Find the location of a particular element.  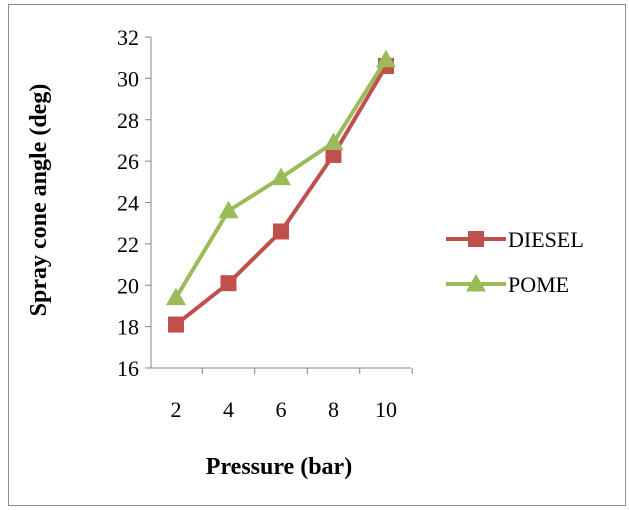

x-axis: 2 4 6 8 10 is located at coordinates (282, 394).